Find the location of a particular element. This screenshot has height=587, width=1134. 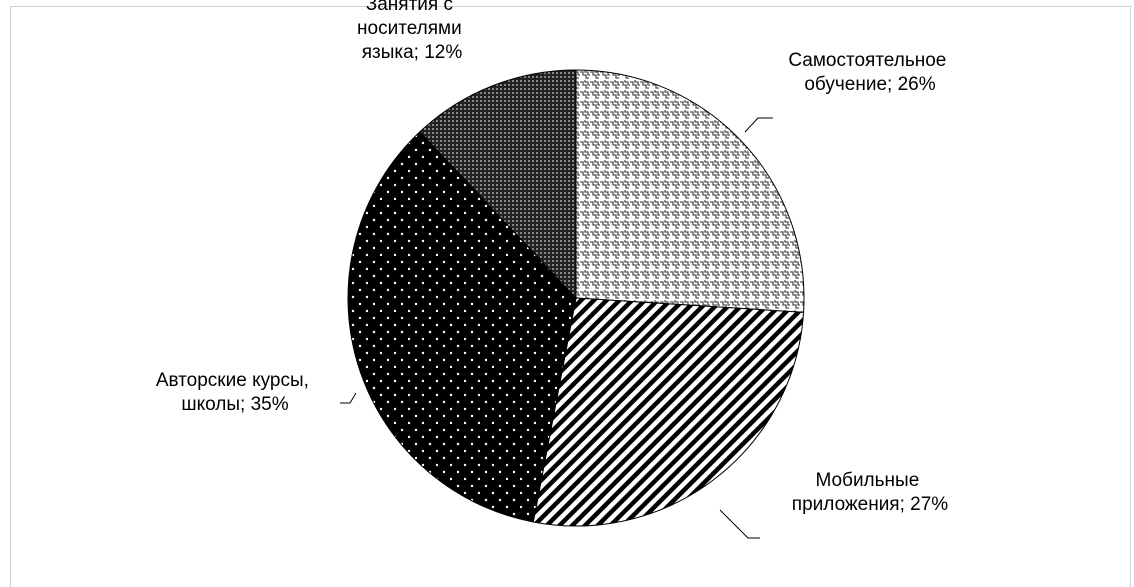

data-label: Мобильные приложения; 27% is located at coordinates (870, 492).